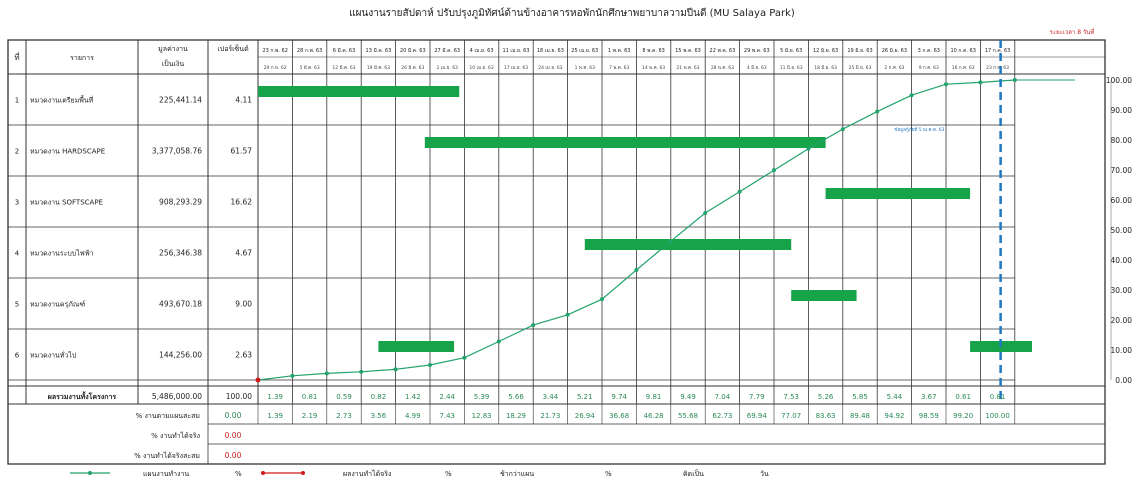  I want to click on row-number: 3, so click(17, 203).